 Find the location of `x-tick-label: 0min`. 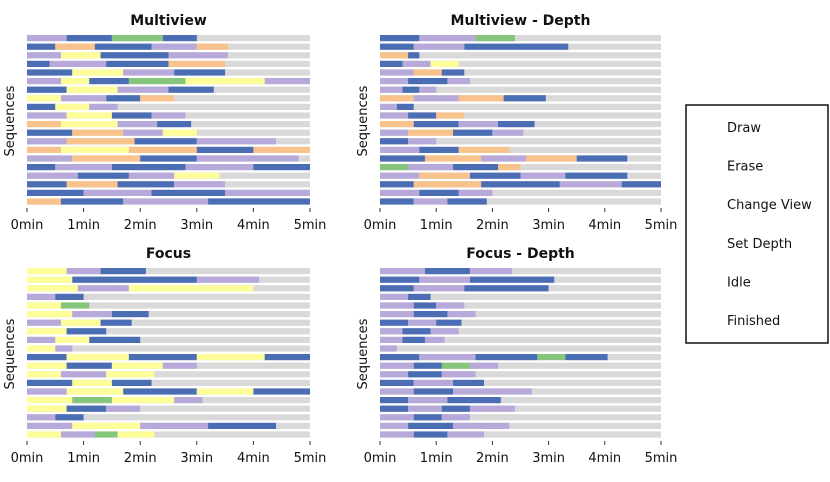

x-tick-label: 0min is located at coordinates (27, 458).